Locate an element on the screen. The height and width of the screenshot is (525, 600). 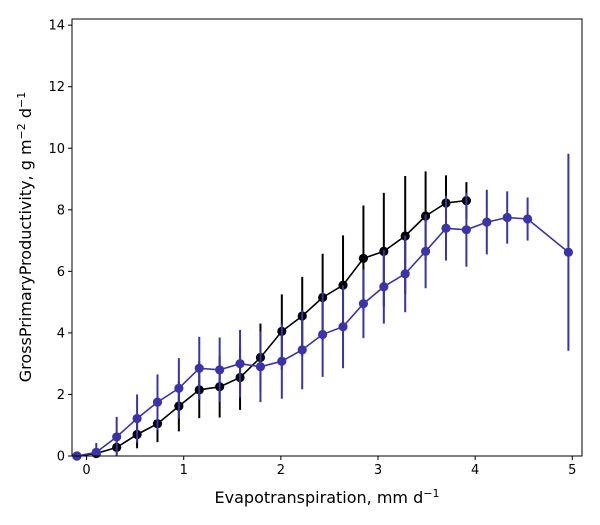
x-tick-label: 2 is located at coordinates (281, 470).